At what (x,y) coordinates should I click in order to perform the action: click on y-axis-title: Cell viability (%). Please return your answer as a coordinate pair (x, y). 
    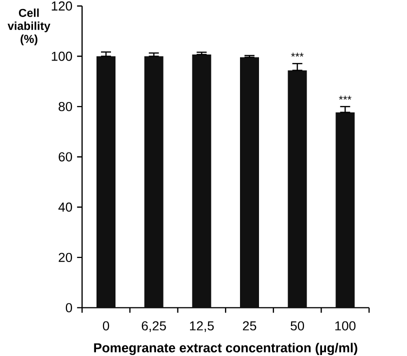
    Looking at the image, I should click on (29, 27).